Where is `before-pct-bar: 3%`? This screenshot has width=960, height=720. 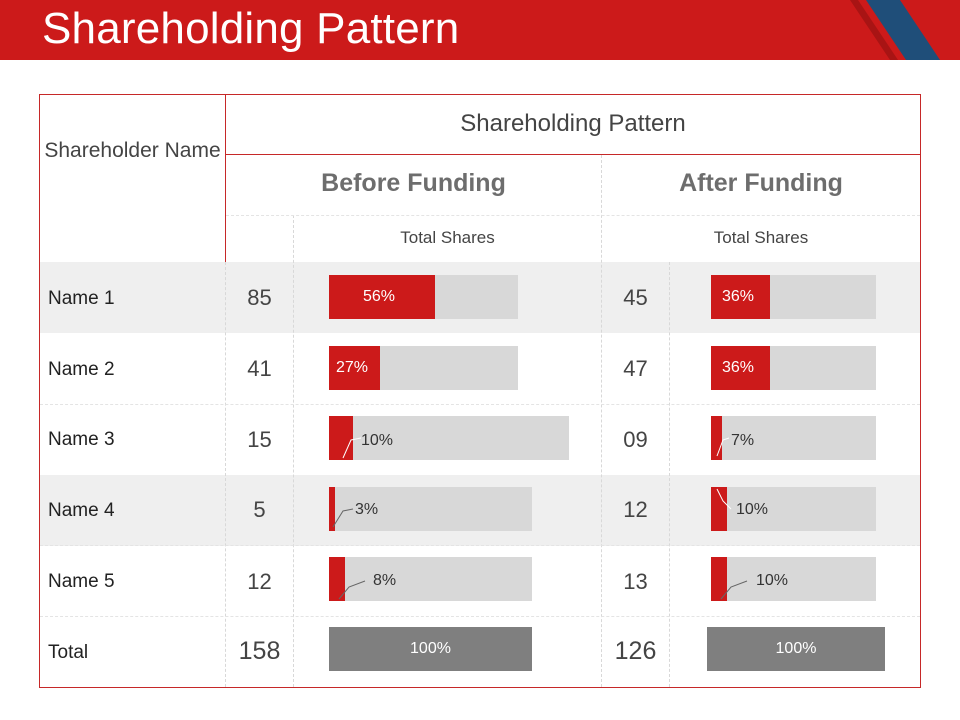 before-pct-bar: 3% is located at coordinates (430, 509).